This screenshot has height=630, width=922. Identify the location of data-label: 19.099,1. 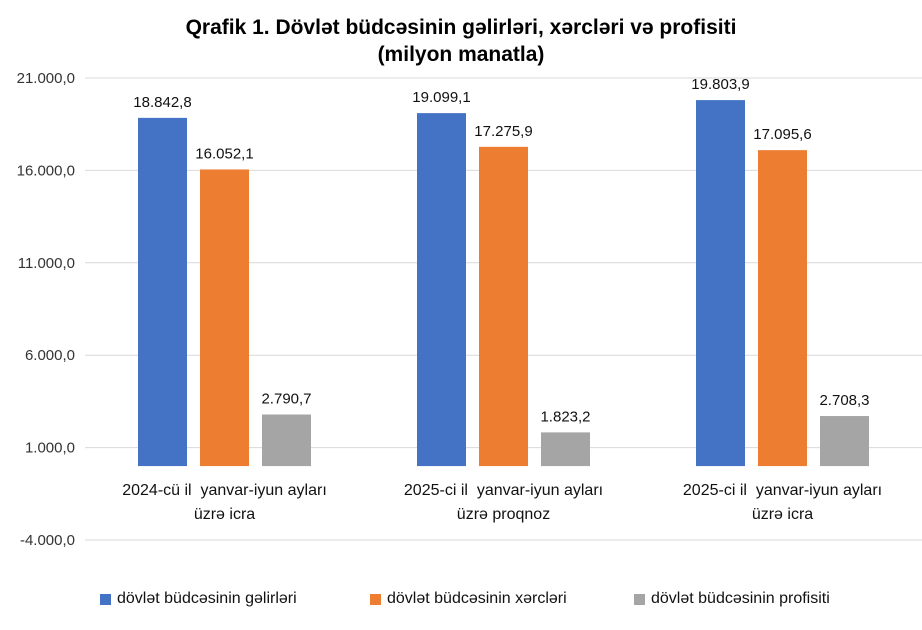
(441, 97).